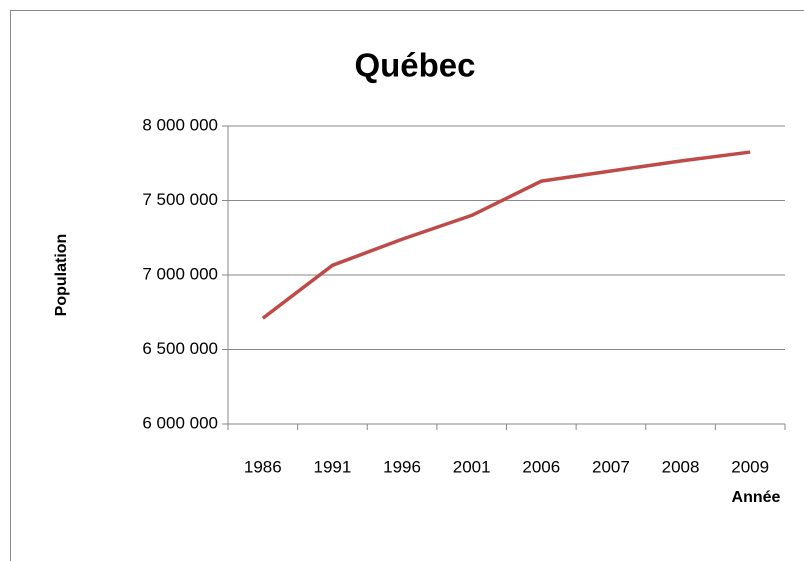  Describe the element at coordinates (541, 466) in the screenshot. I see `x-tick-label: 2006` at that location.